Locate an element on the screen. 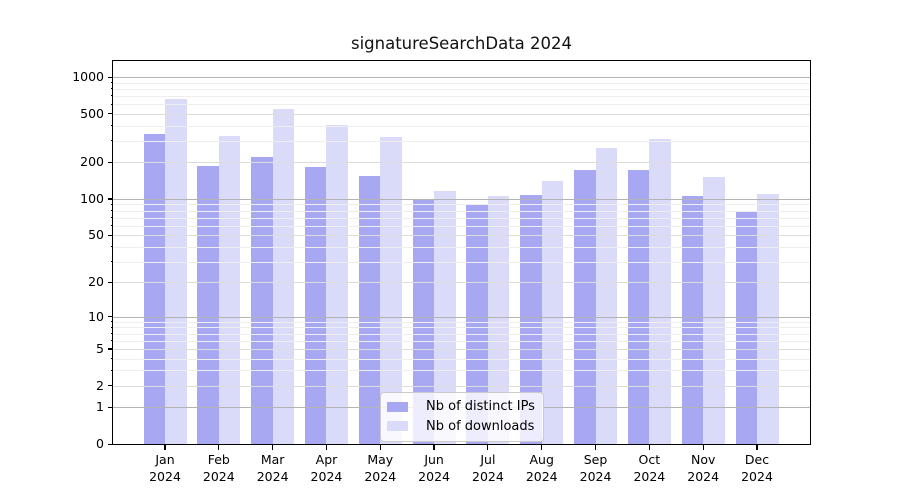 This screenshot has width=900, height=500. legend-item-downloads: Nb of downloads is located at coordinates (461, 427).